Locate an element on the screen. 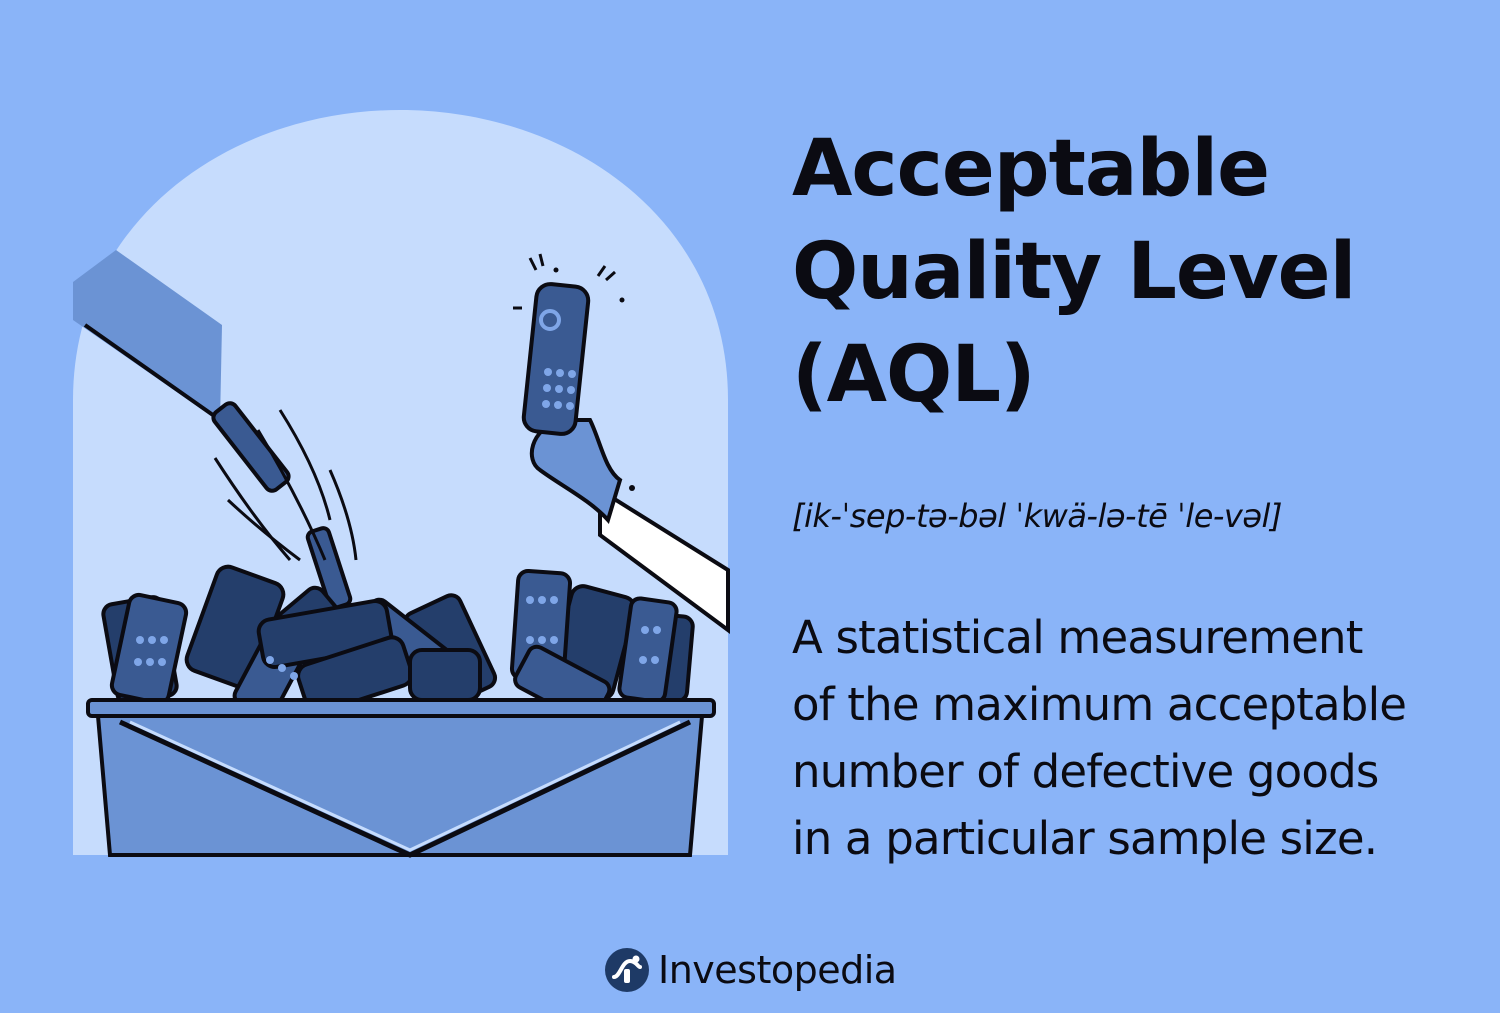 The height and width of the screenshot is (1013, 1500). hand-holding-remote-icon is located at coordinates (621, 443).